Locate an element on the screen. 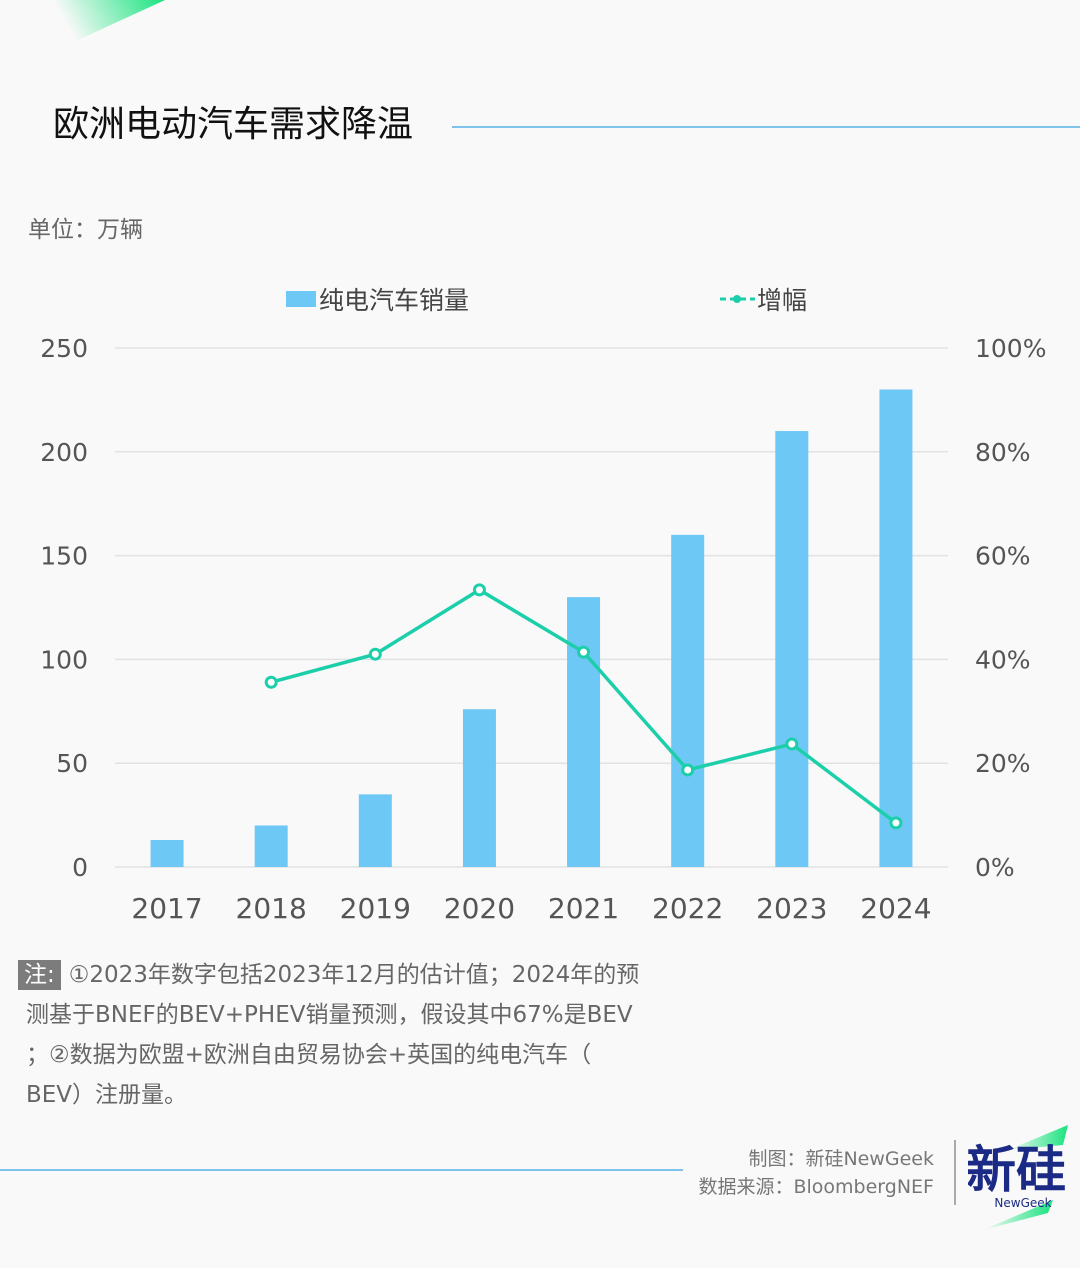  x-tick-label: 2018 is located at coordinates (271, 908).